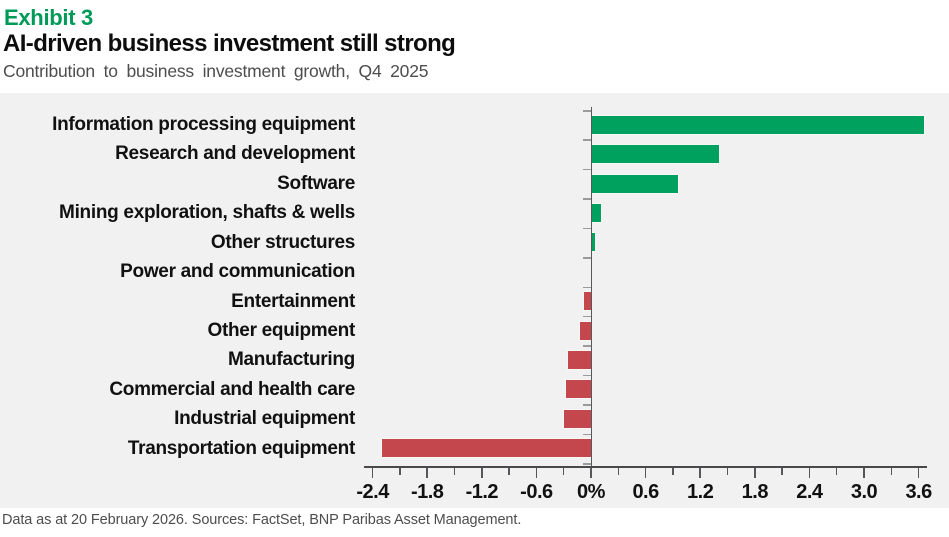 This screenshot has height=537, width=949. Describe the element at coordinates (282, 242) in the screenshot. I see `category-label: Other structures` at that location.